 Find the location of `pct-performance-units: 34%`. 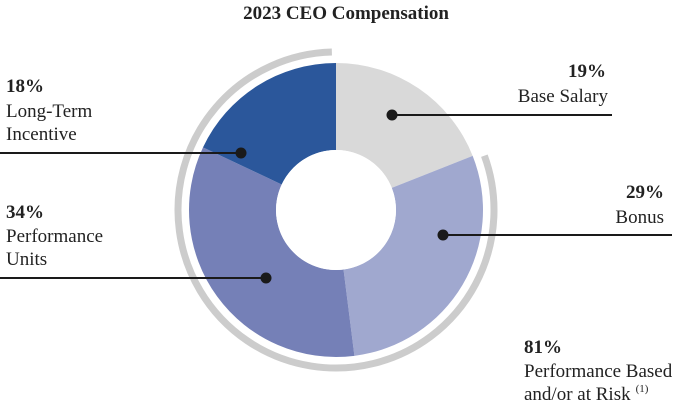

pct-performance-units: 34% is located at coordinates (25, 212).